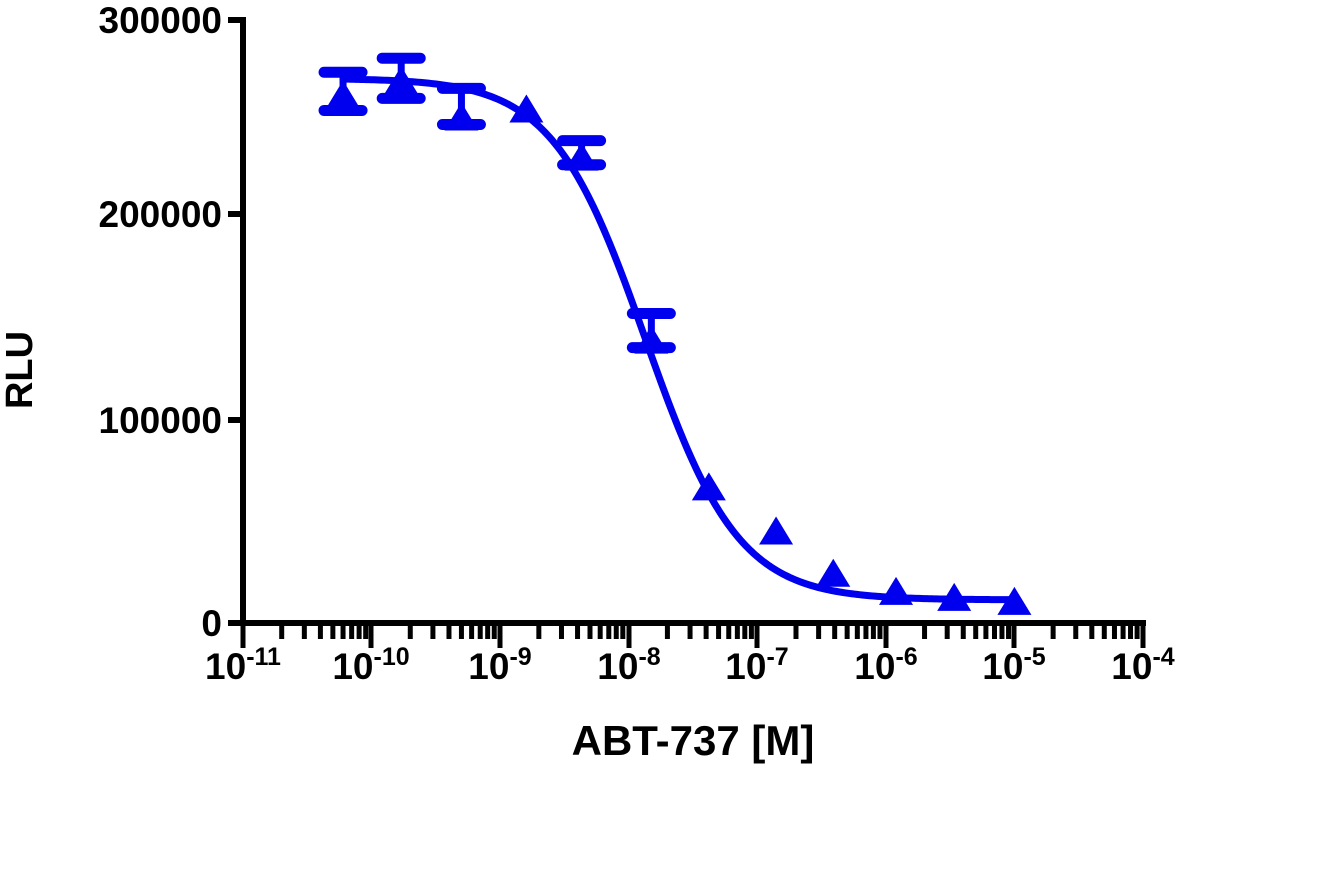 Image resolution: width=1323 pixels, height=870 pixels. I want to click on x-tick-label-1e-10: 10⁻¹⁰, so click(370, 665).